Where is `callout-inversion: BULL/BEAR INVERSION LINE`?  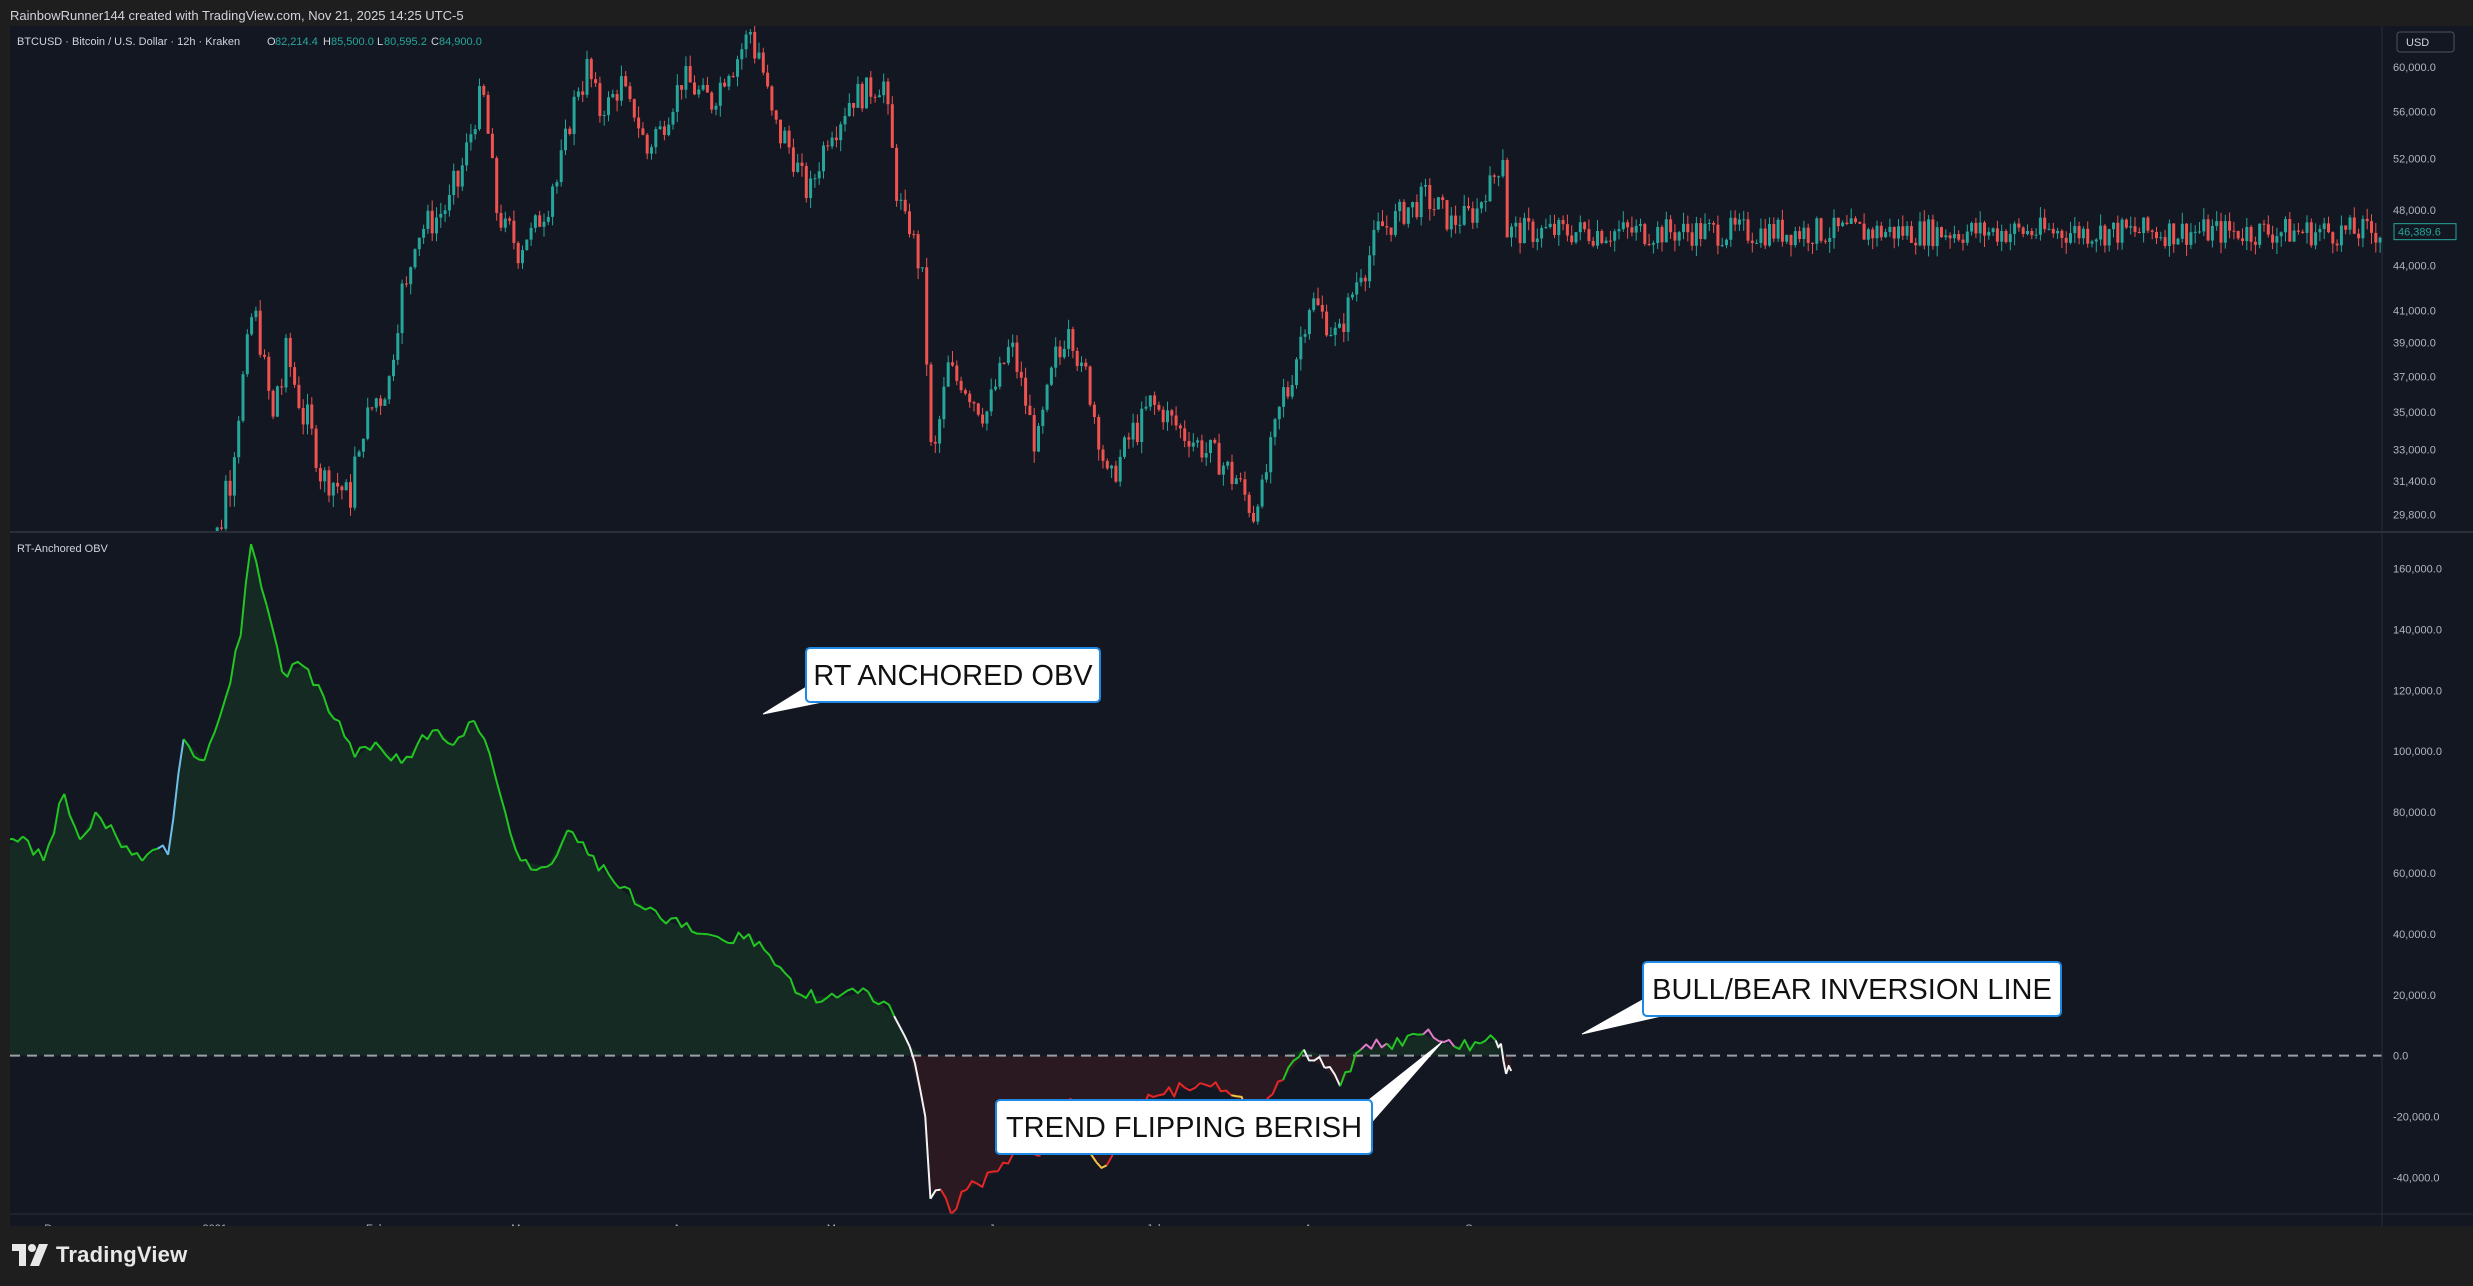
callout-inversion: BULL/BEAR INVERSION LINE is located at coordinates (1821, 998).